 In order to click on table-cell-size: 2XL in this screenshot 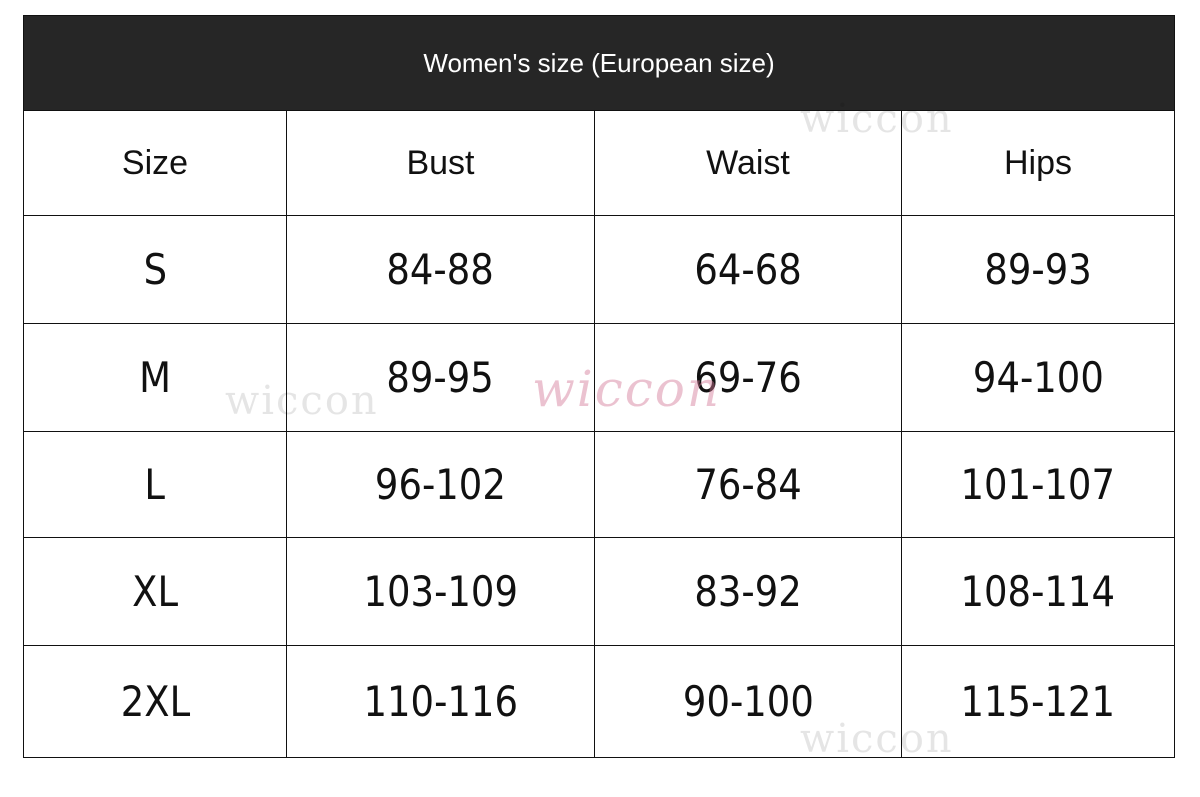, I will do `click(155, 701)`.